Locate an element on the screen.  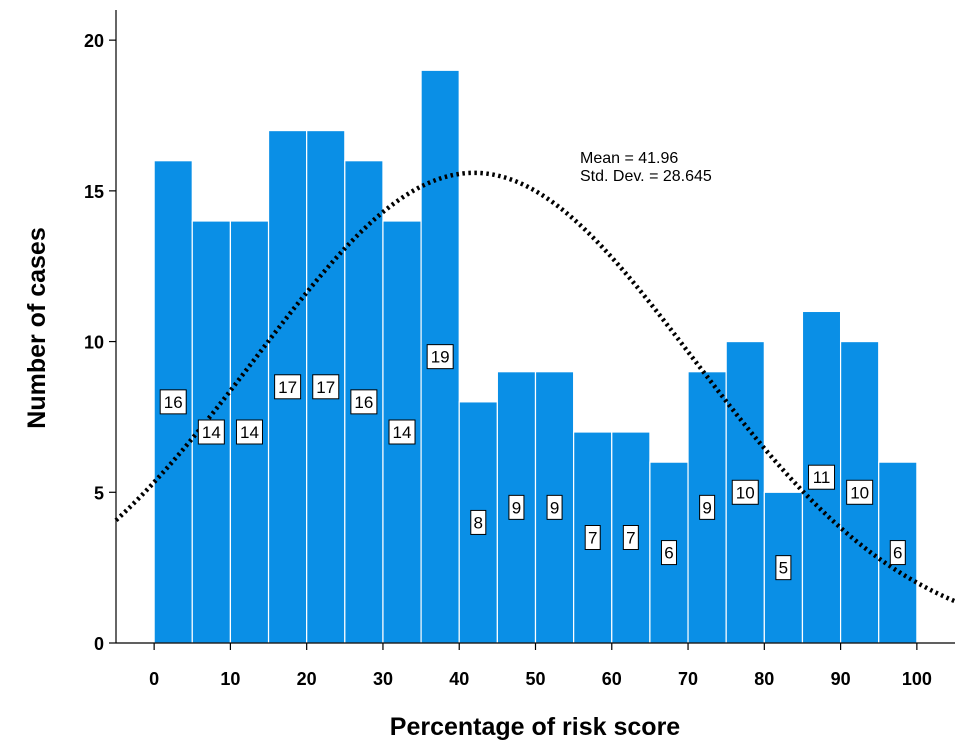
x-tick-label: 30 is located at coordinates (383, 679).